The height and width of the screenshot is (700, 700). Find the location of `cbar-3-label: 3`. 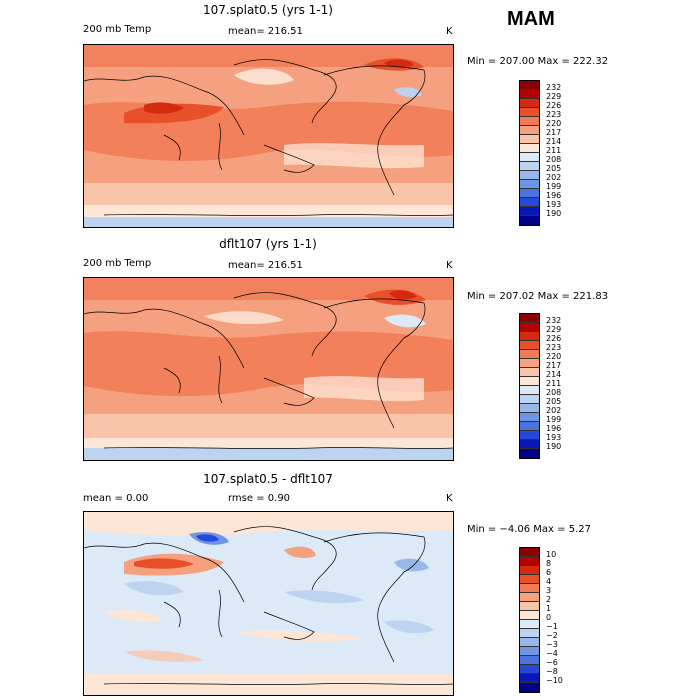

cbar-3-label: 3 is located at coordinates (549, 590).